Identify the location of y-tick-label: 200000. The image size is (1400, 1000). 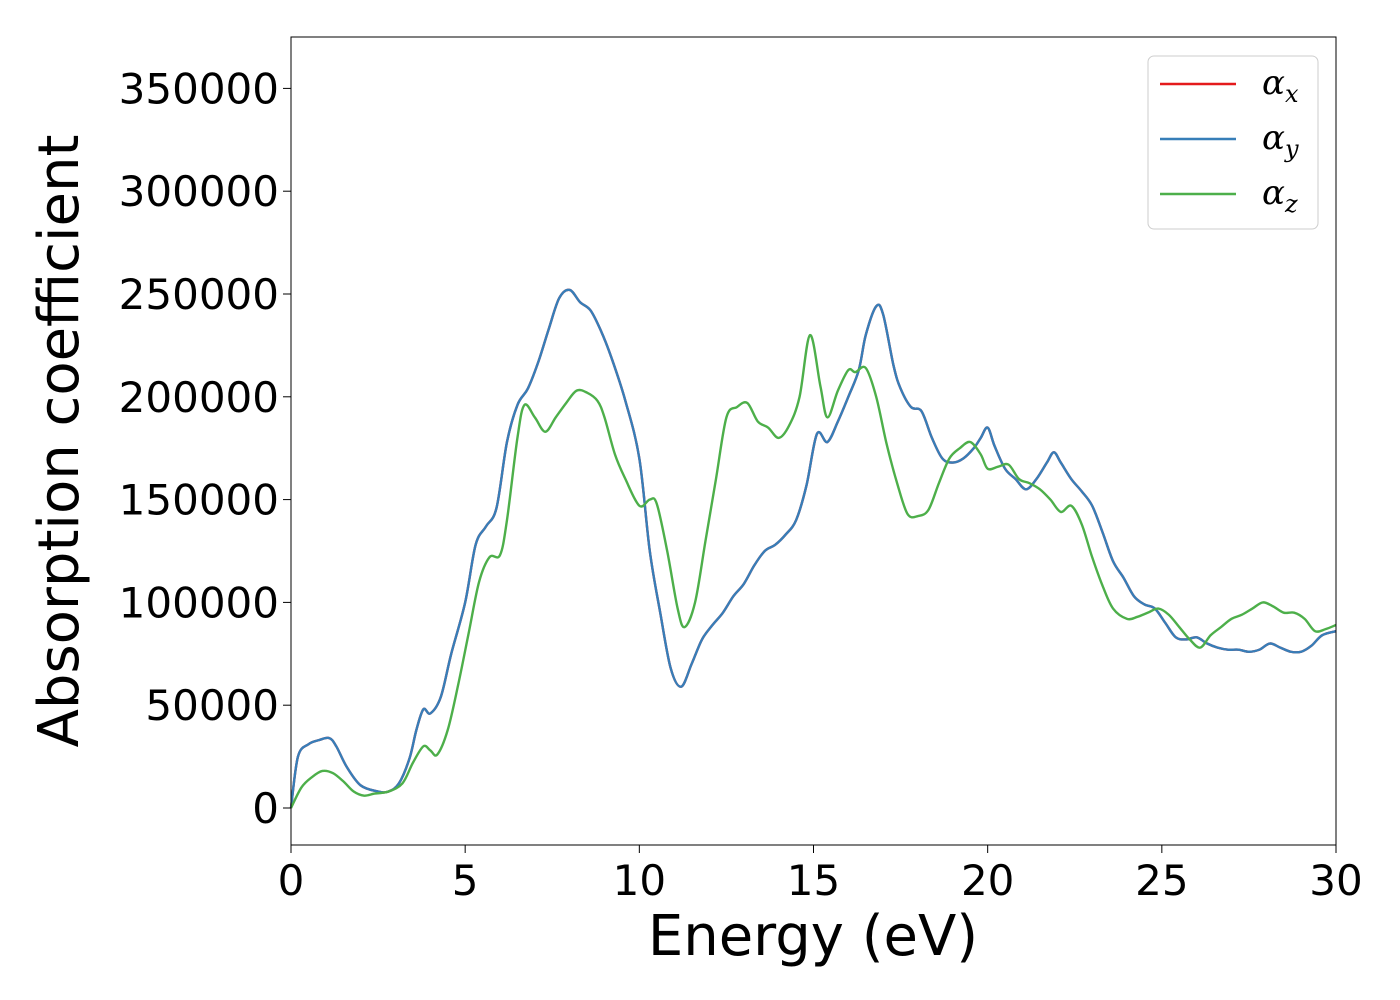
(199, 397).